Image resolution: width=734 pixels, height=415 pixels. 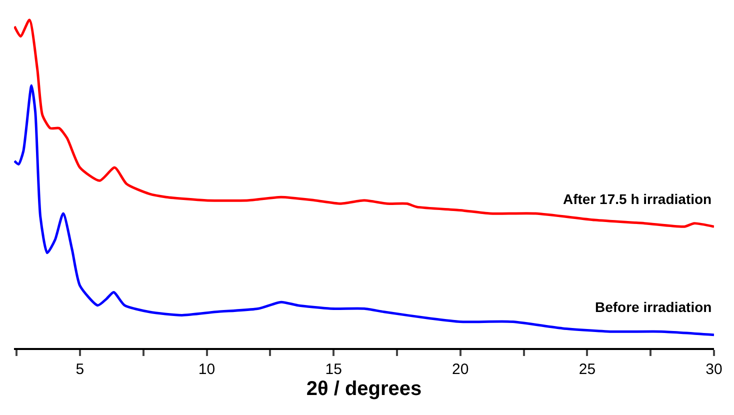 What do you see at coordinates (80, 369) in the screenshot?
I see `x-tick-label: 5` at bounding box center [80, 369].